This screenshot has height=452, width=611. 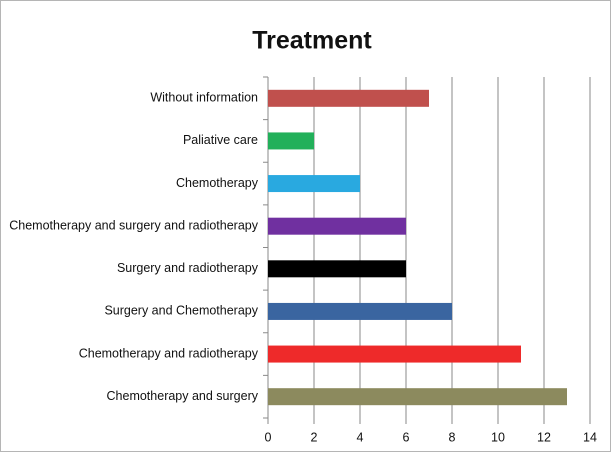 What do you see at coordinates (204, 98) in the screenshot?
I see `y-tick-label: Without information` at bounding box center [204, 98].